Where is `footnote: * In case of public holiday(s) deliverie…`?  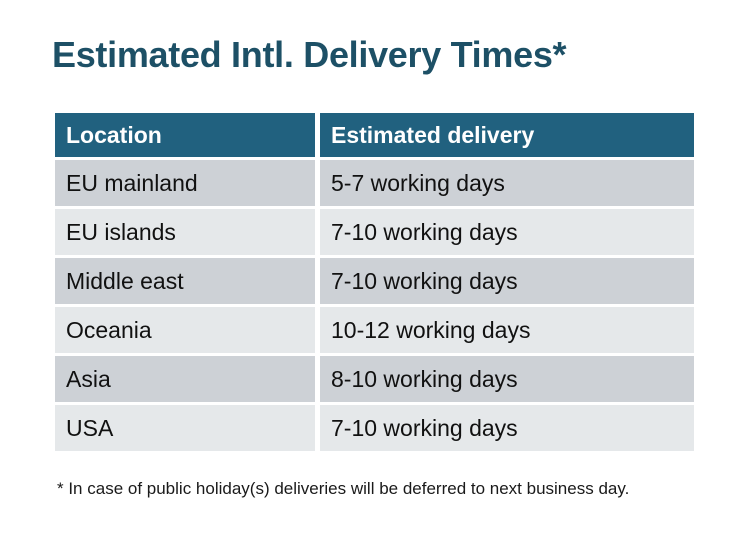 footnote: * In case of public holiday(s) deliverie… is located at coordinates (343, 488).